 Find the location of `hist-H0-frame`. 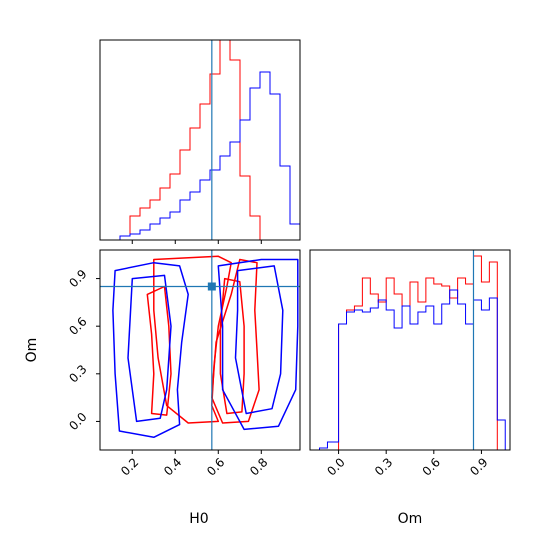

hist-H0-frame is located at coordinates (200, 140).